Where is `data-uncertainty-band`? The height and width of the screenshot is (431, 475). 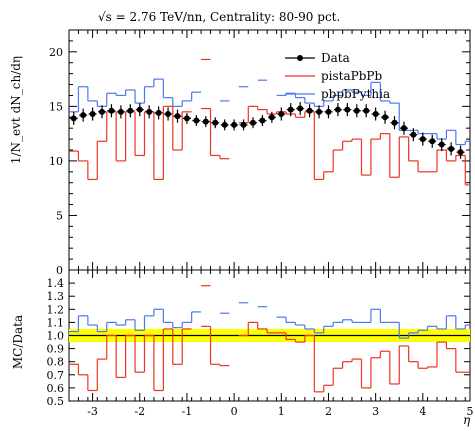
data-uncertainty-band is located at coordinates (269, 335).